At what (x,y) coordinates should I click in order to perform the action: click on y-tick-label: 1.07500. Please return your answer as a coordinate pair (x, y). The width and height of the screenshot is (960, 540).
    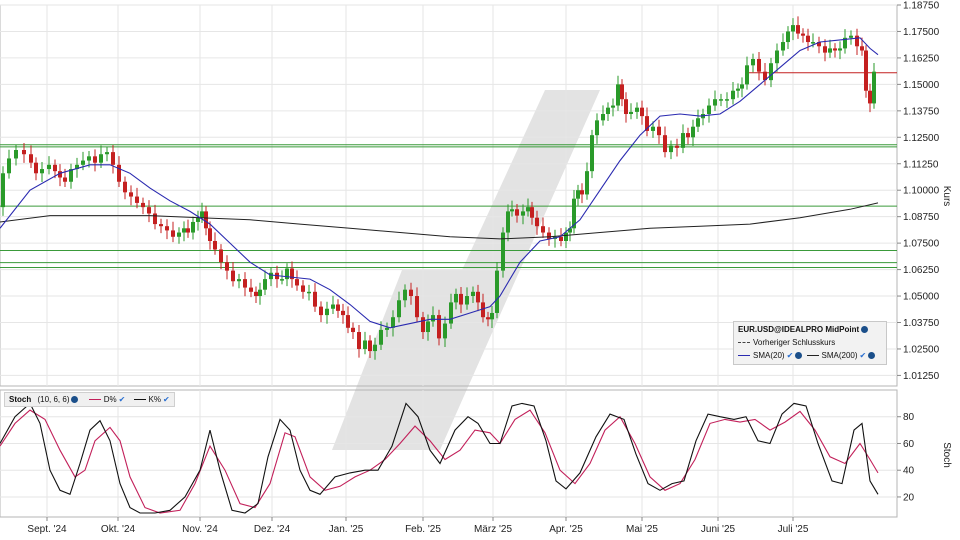
    Looking at the image, I should click on (921, 244).